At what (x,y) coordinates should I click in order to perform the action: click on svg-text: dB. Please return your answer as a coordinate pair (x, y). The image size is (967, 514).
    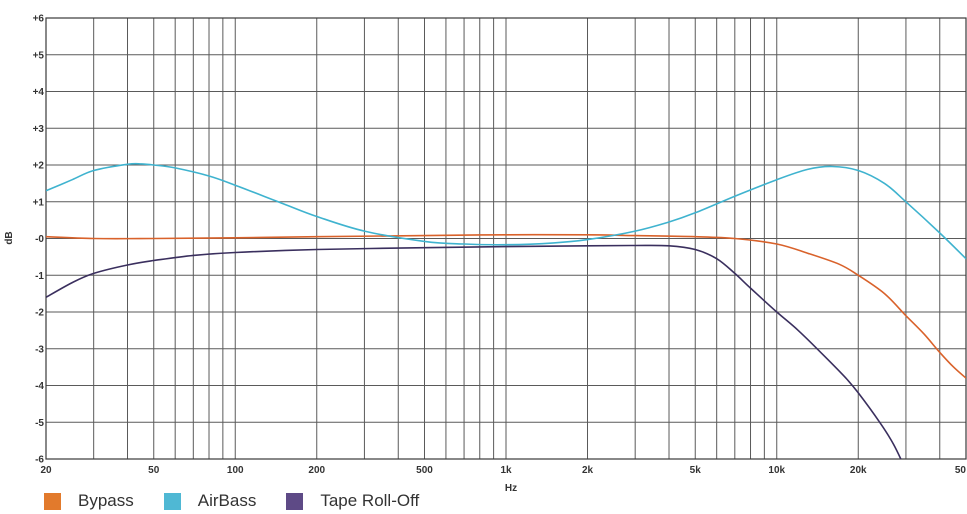
    Looking at the image, I should click on (9, 237).